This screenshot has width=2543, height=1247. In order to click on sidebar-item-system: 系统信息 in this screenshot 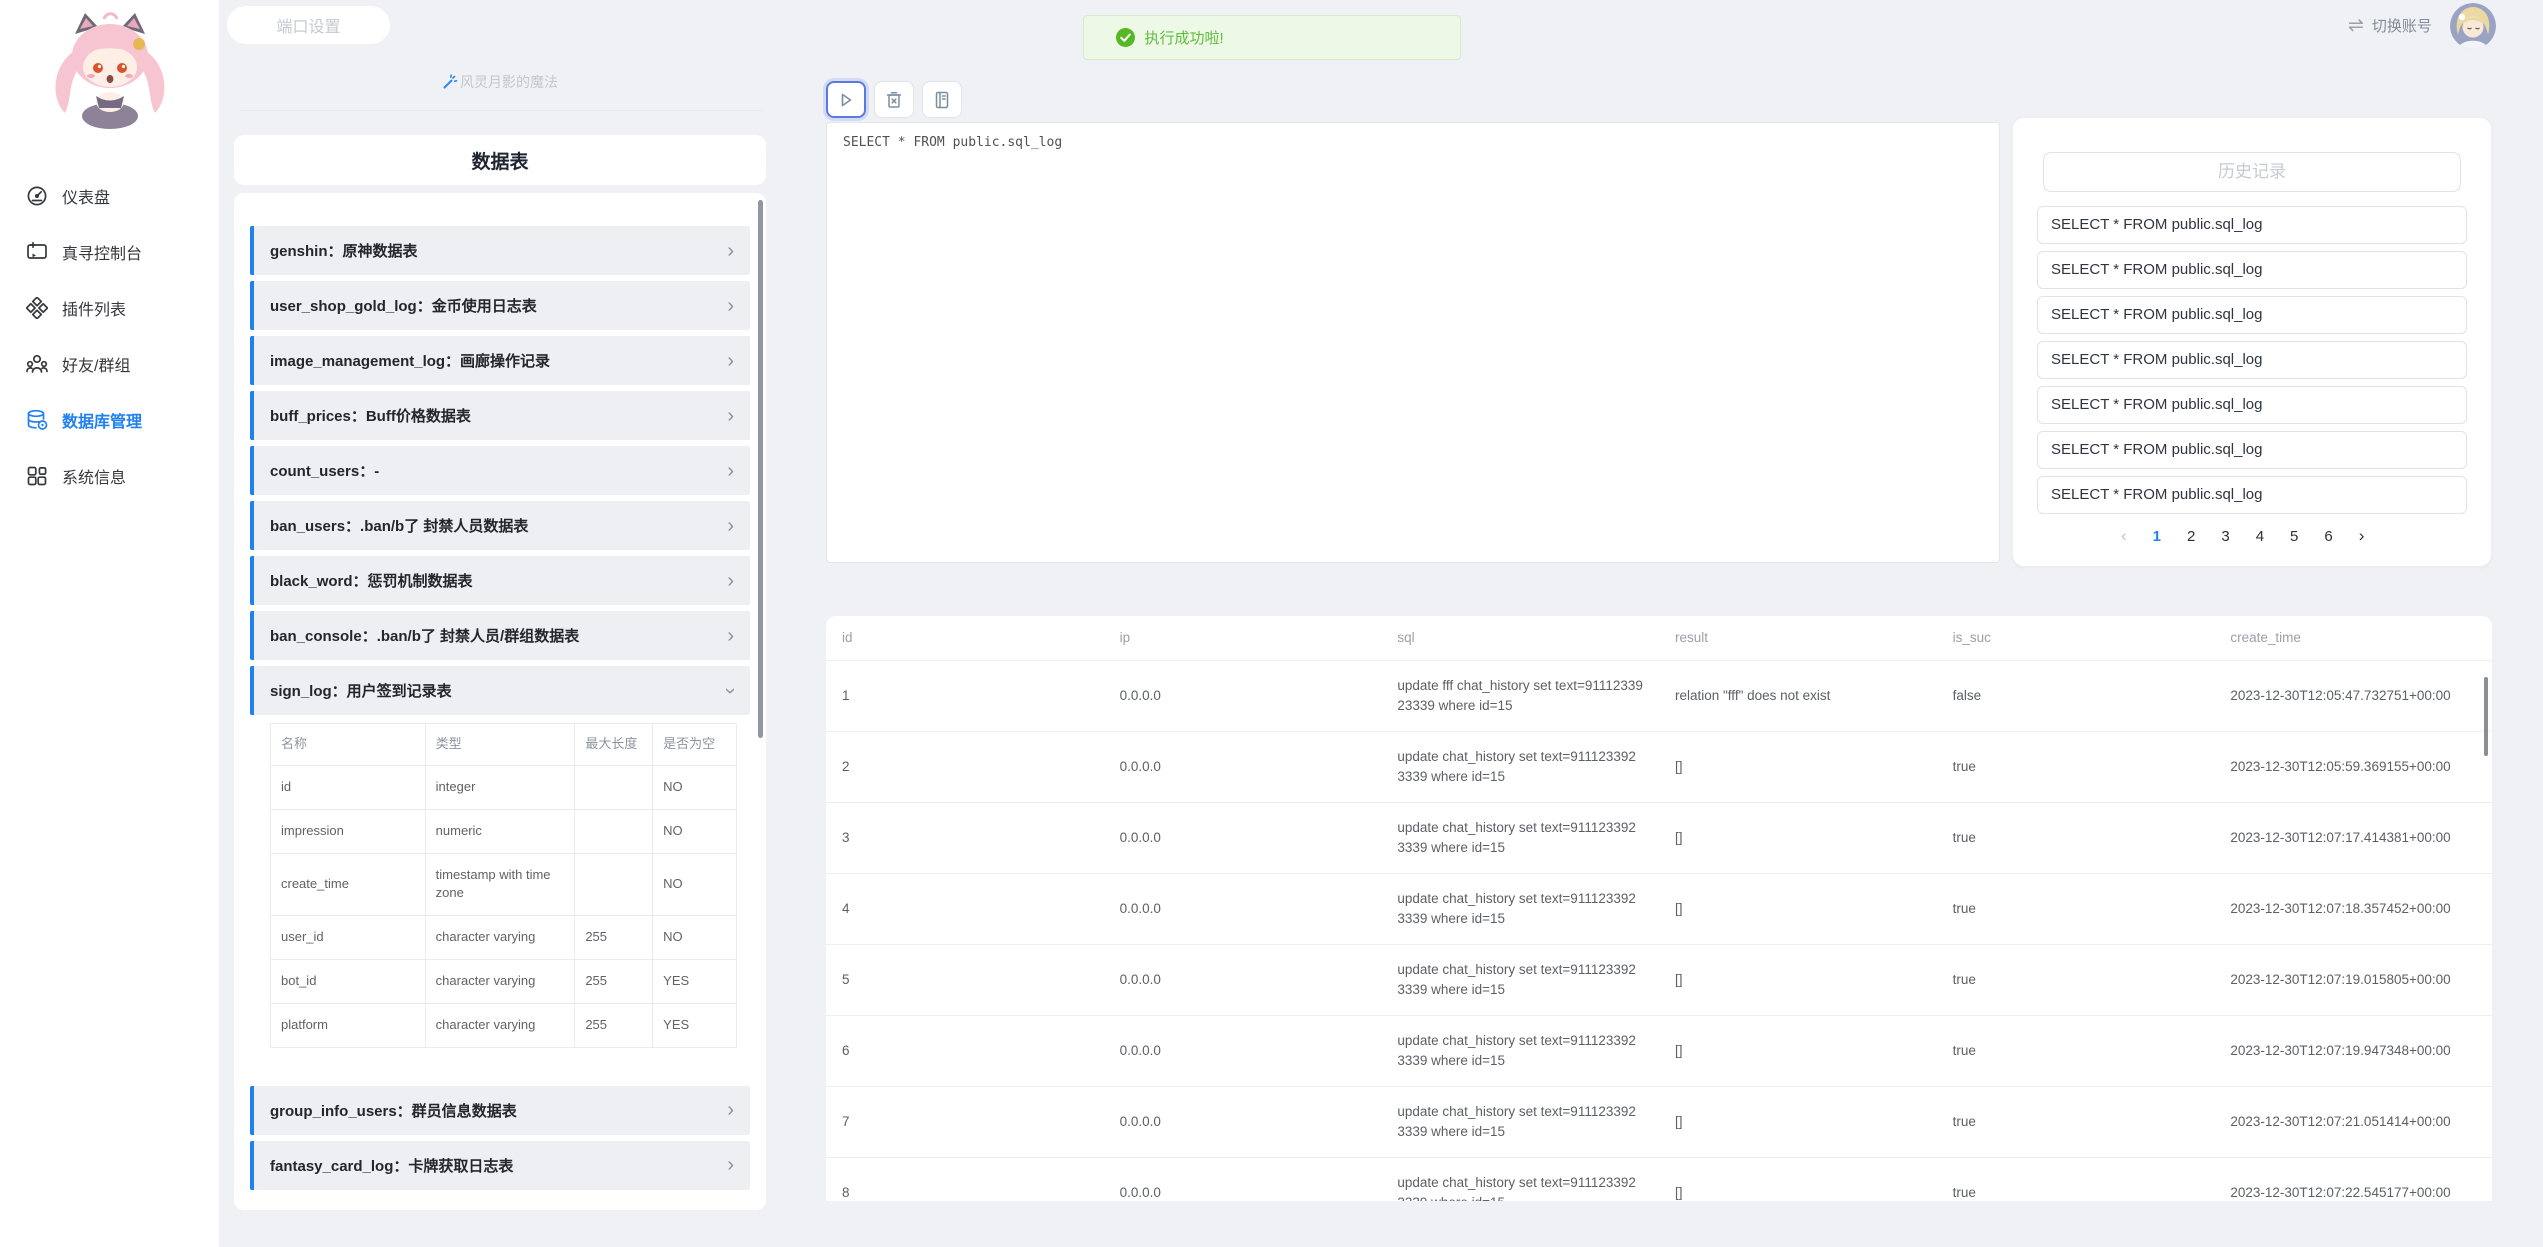, I will do `click(109, 476)`.